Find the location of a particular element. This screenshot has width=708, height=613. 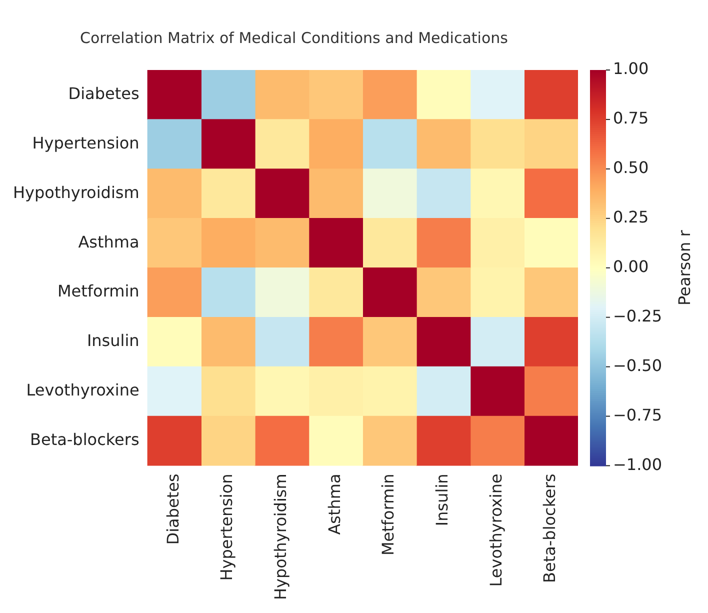

y-tick-label: Diabetes is located at coordinates (104, 93).